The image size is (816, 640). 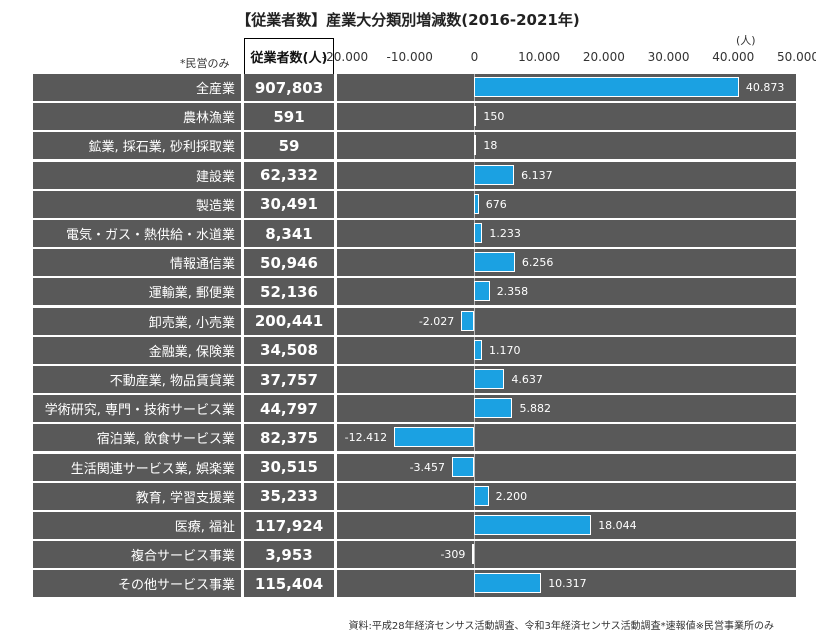 What do you see at coordinates (733, 57) in the screenshot?
I see `x-tick-label: 40.000` at bounding box center [733, 57].